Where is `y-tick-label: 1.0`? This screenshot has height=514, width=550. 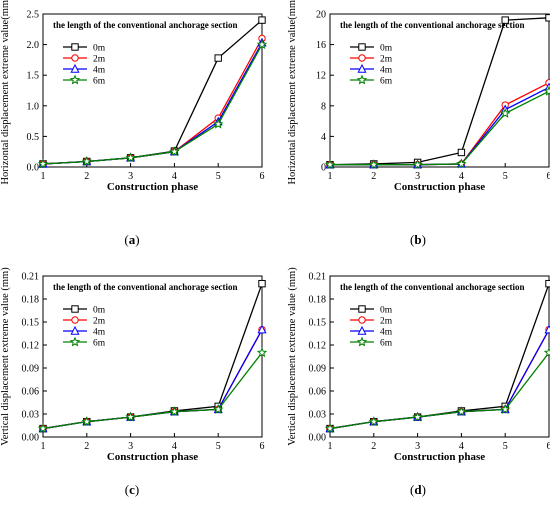
y-tick-label: 1.0 is located at coordinates (33, 106).